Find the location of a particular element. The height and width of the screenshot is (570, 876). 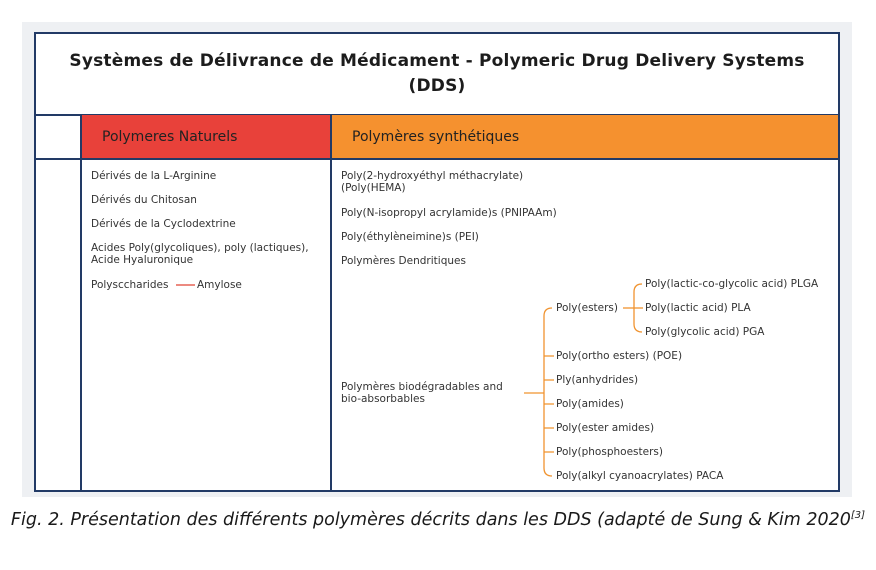

biodegradable-bracket is located at coordinates (548, 392).